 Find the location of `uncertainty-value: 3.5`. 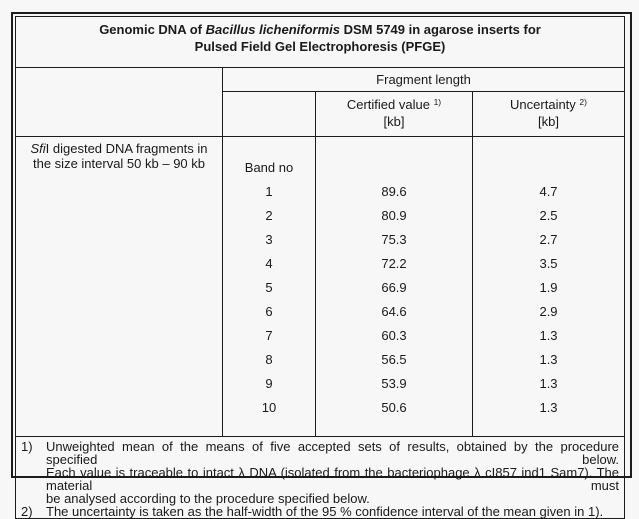

uncertainty-value: 3.5 is located at coordinates (548, 263).